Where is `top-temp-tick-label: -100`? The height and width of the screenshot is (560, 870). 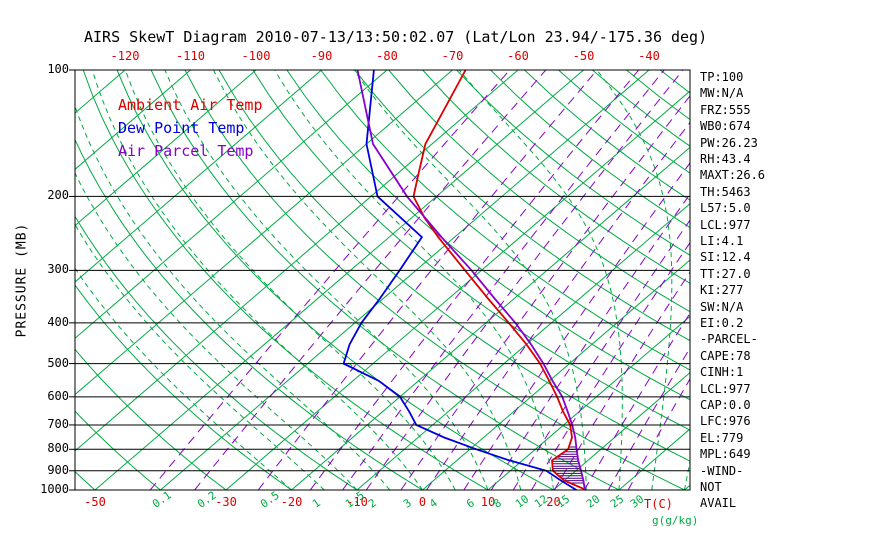
top-temp-tick-label: -100 is located at coordinates (256, 56).